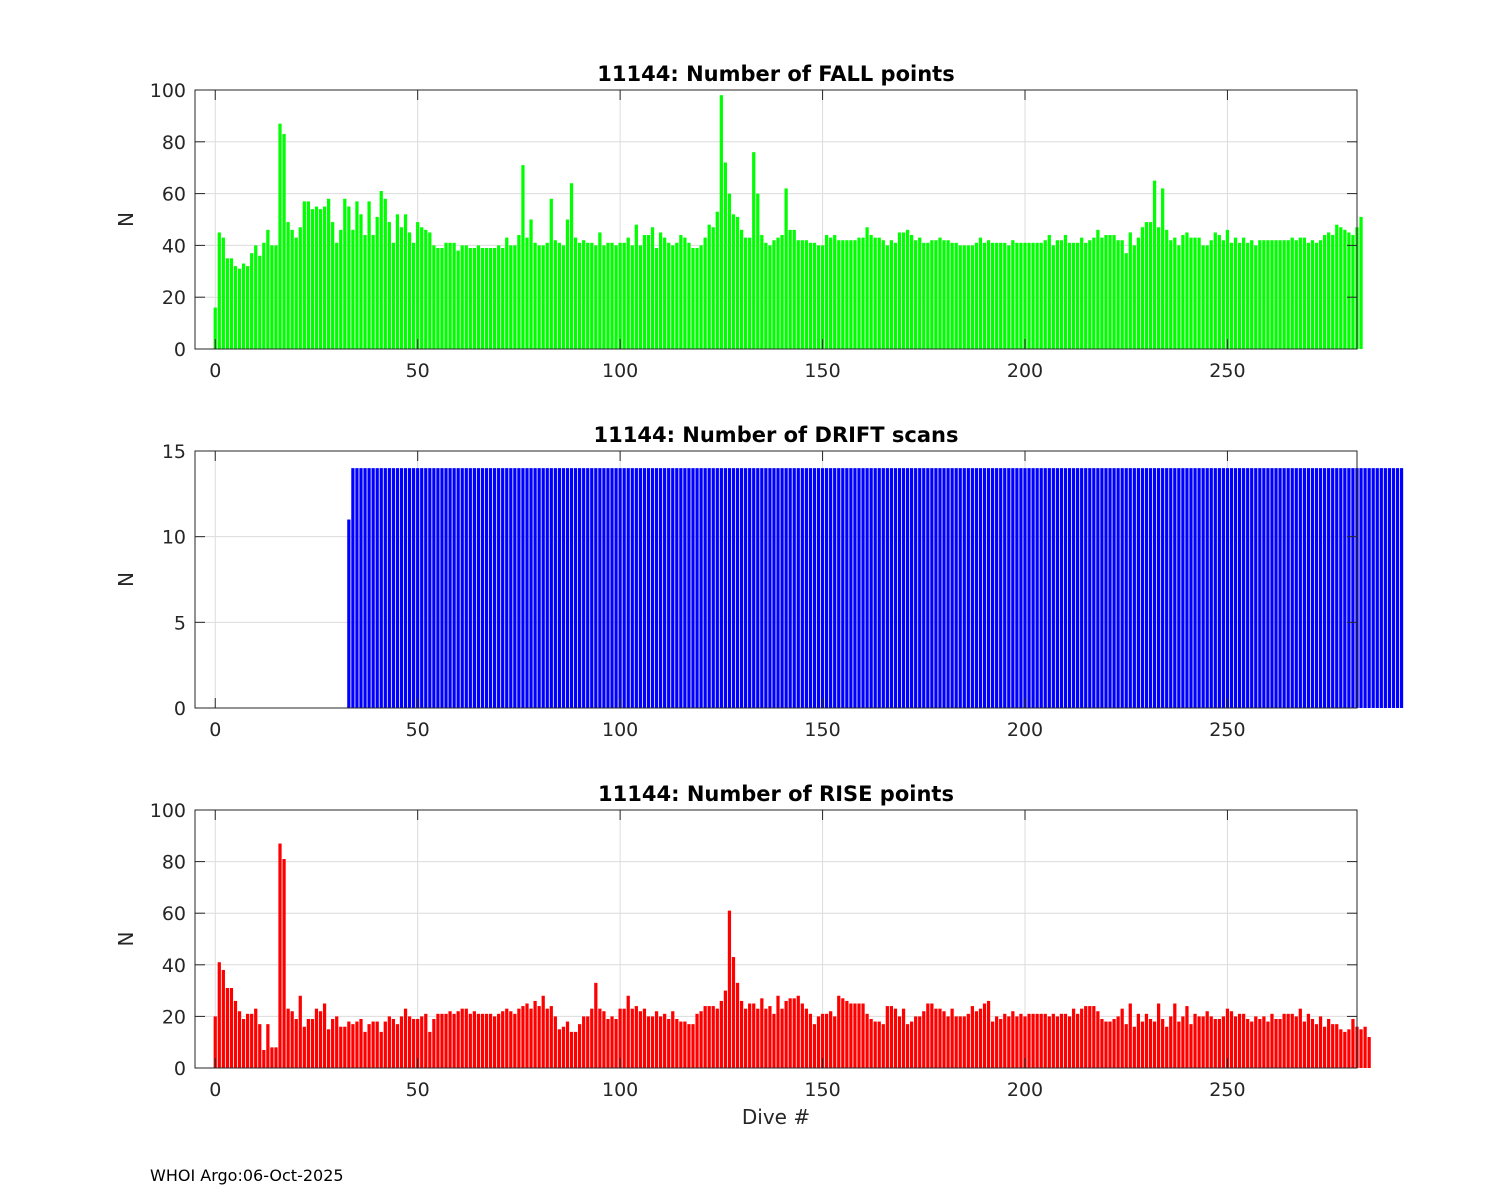 This screenshot has height=1200, width=1500. I want to click on x-tick-label: 200, so click(1025, 371).